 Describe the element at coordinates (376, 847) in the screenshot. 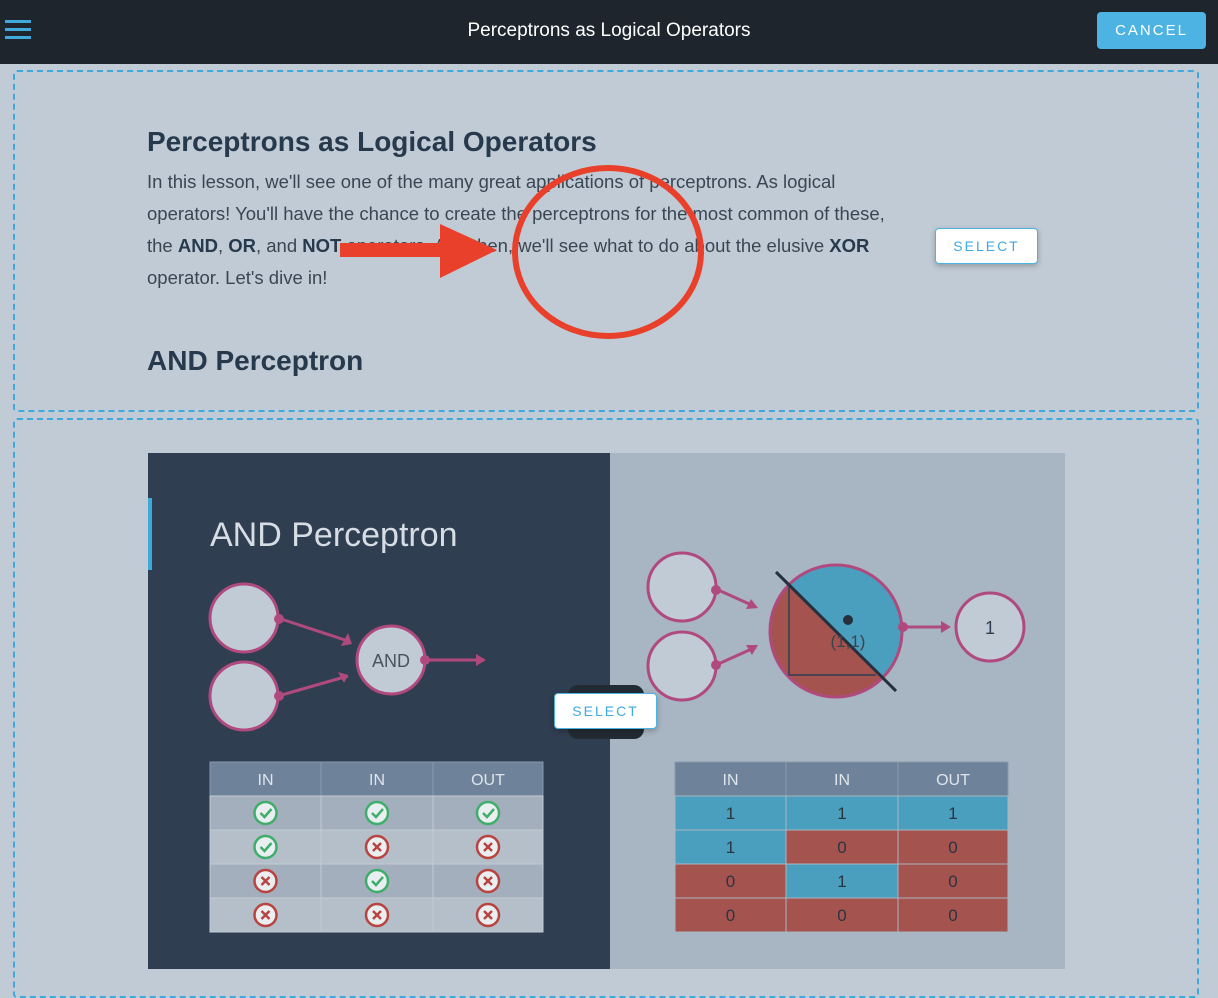

I see `left-truth-table: IN IN OUT` at that location.